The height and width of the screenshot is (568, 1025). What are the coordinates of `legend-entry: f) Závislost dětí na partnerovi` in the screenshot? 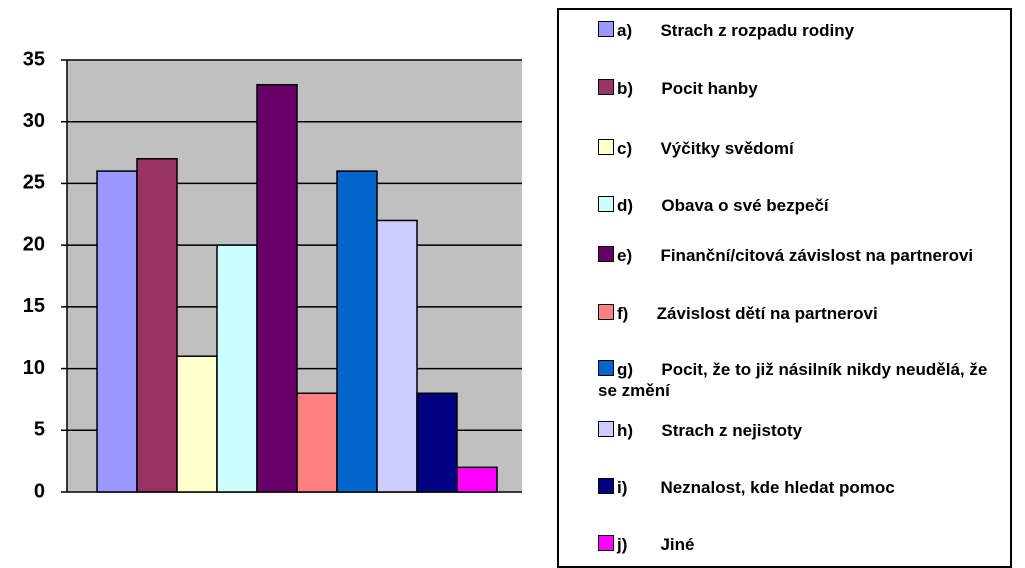 It's located at (798, 313).